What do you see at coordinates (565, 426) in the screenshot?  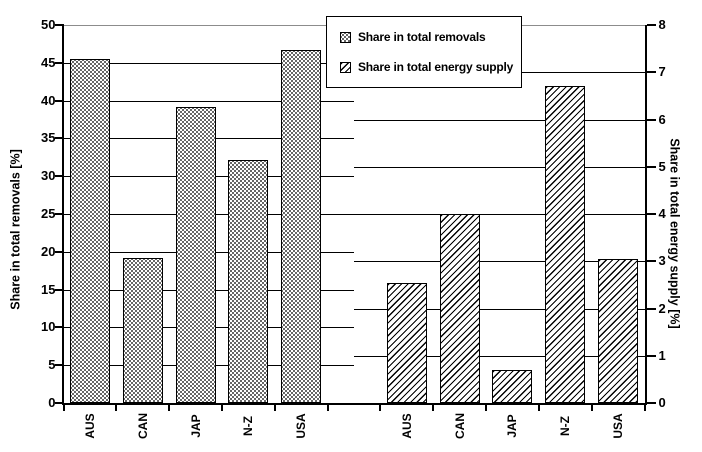 I see `x-category-label-energy: N-Z` at bounding box center [565, 426].